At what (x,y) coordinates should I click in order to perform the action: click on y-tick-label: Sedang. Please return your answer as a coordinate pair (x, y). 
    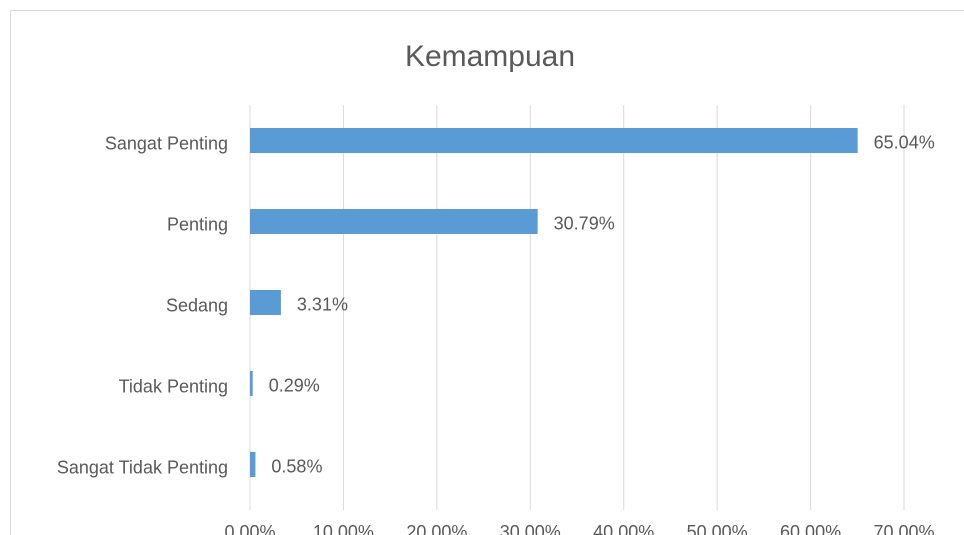
    Looking at the image, I should click on (197, 305).